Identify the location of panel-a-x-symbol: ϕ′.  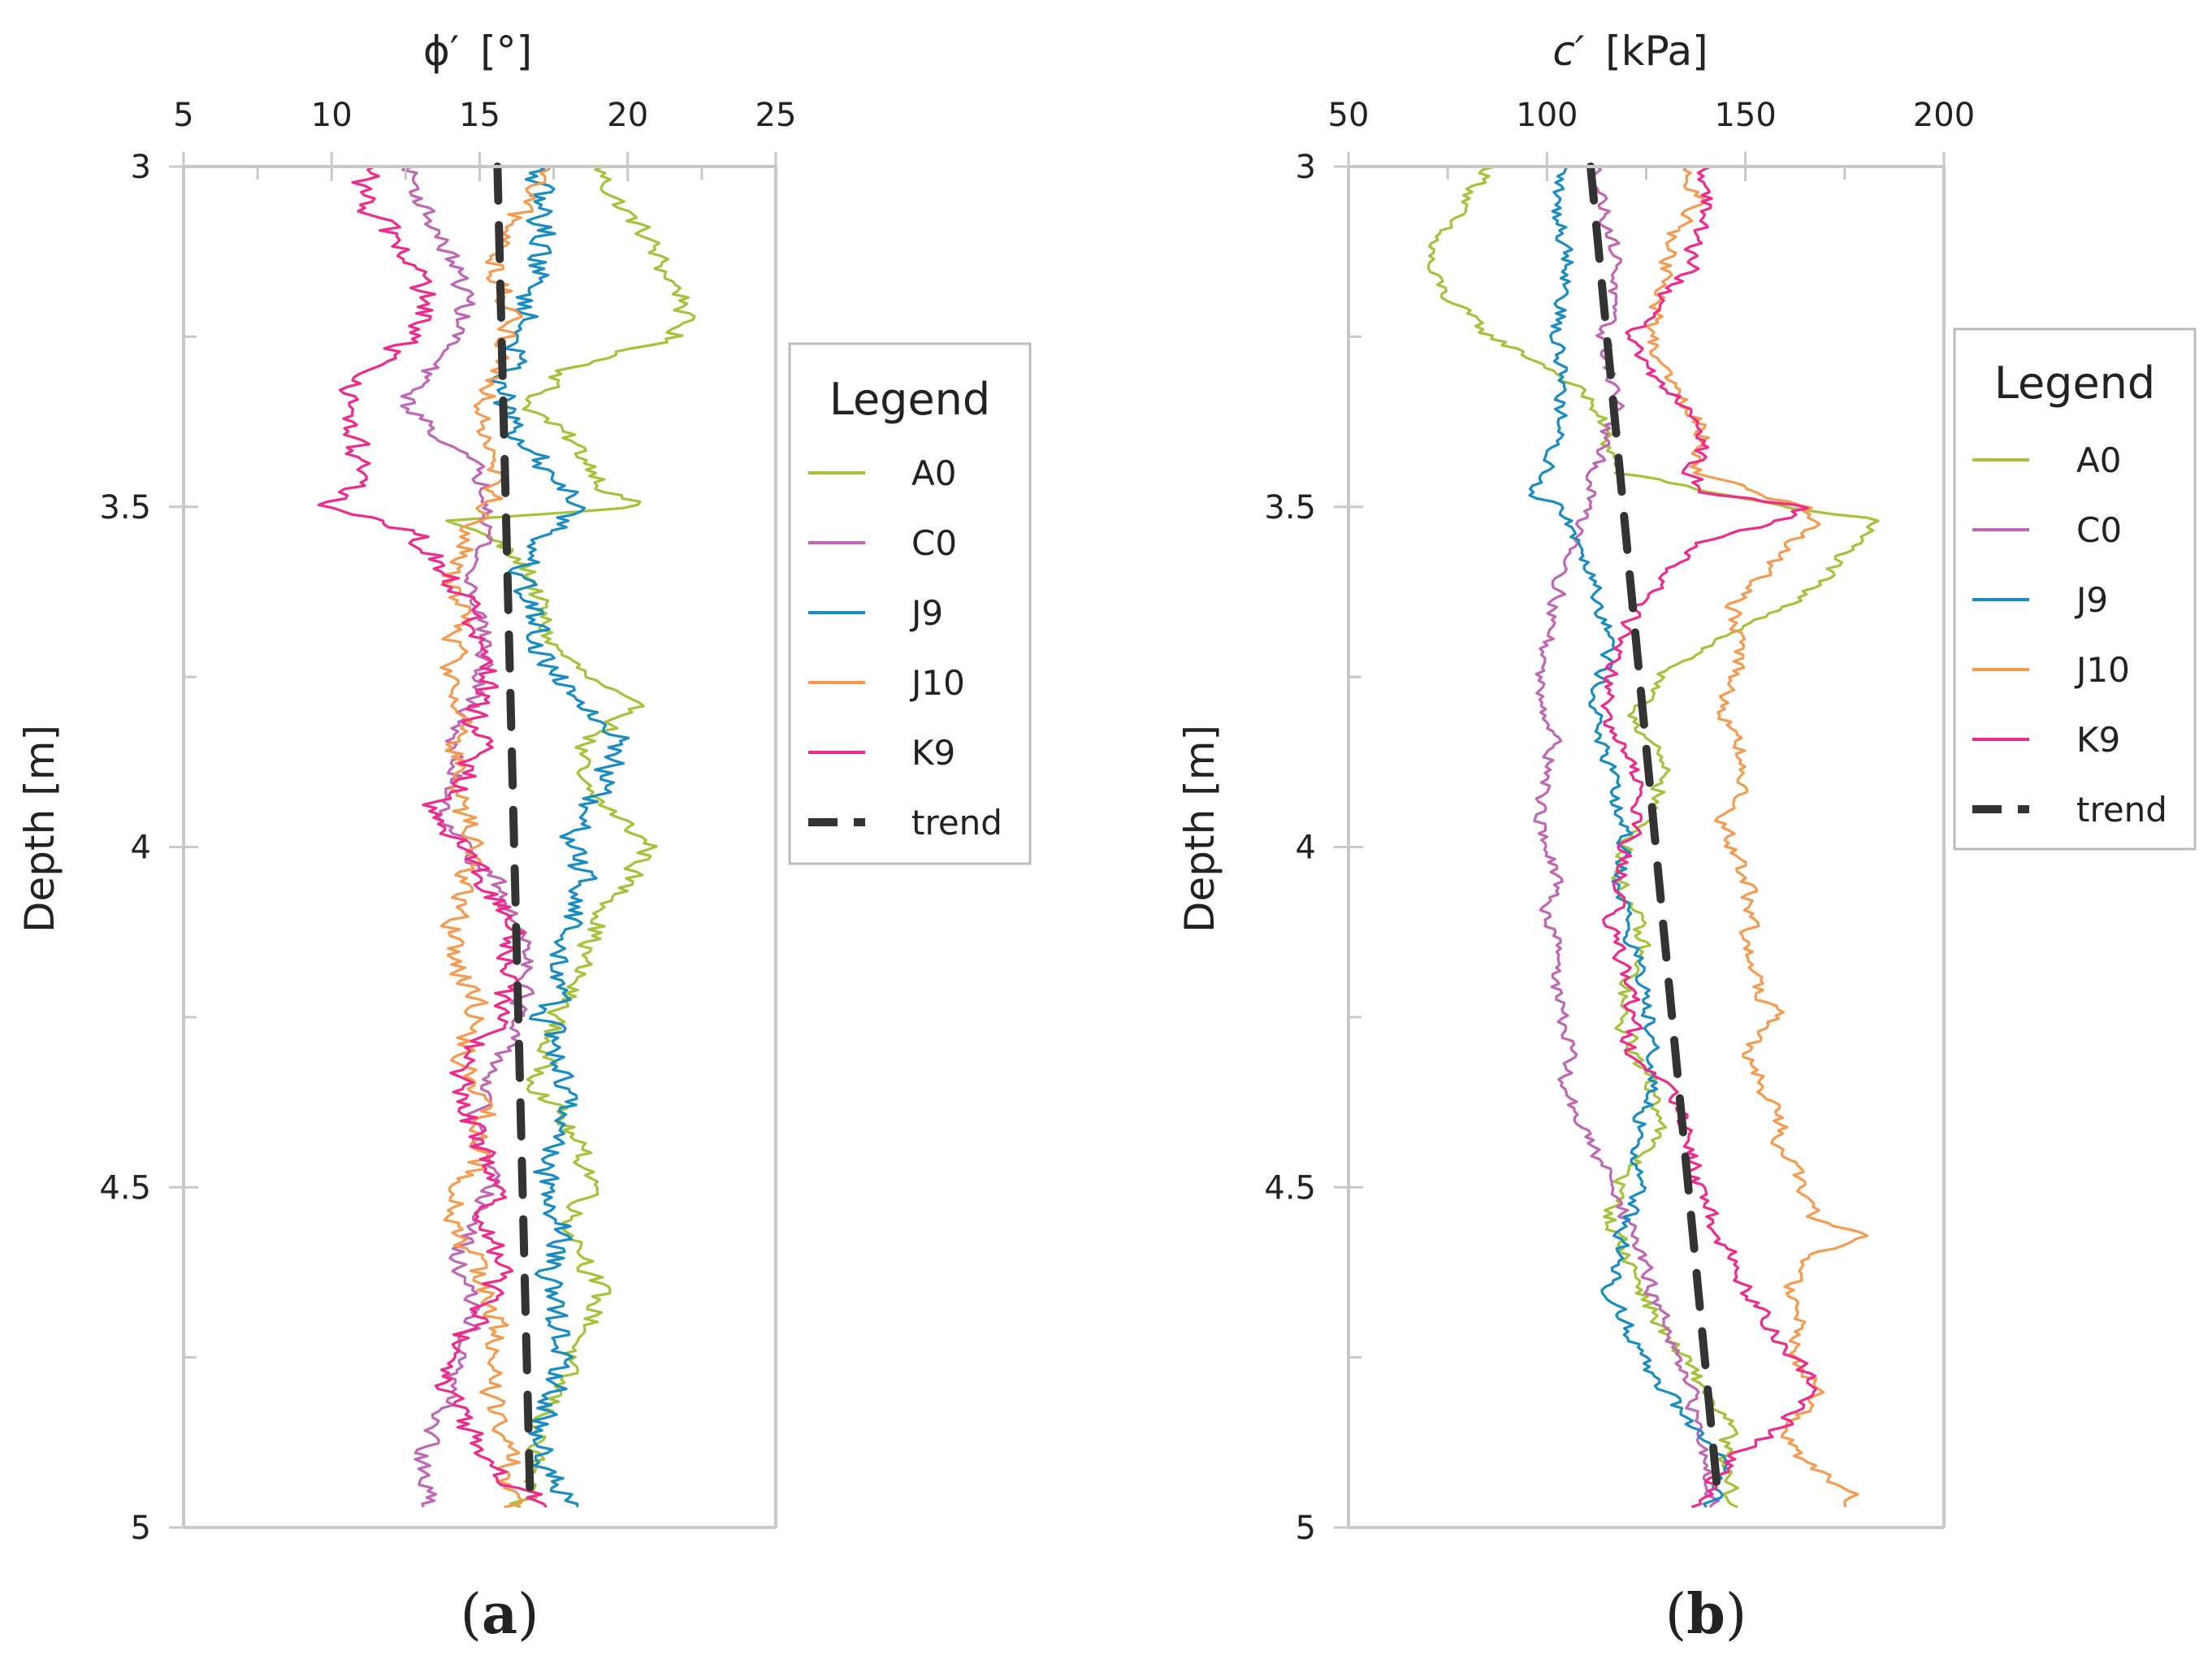
(441, 51).